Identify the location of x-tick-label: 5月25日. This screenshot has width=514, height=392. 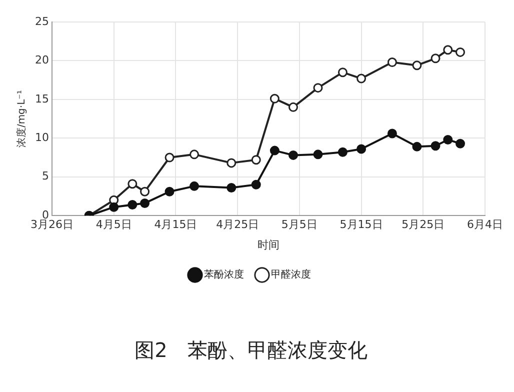
(423, 225).